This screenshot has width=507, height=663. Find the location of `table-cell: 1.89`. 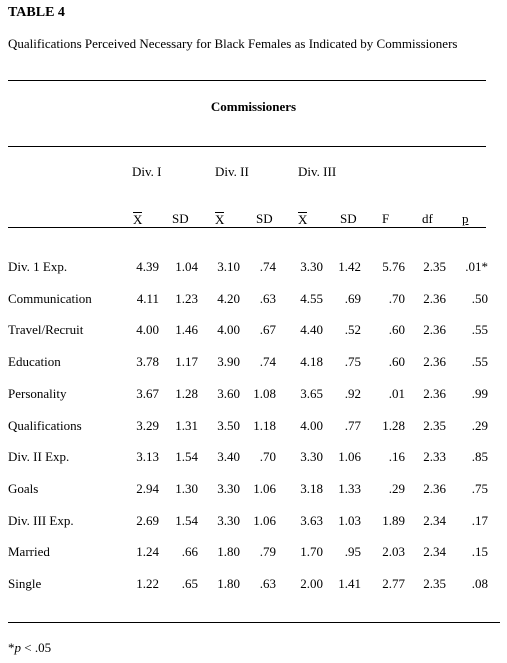

table-cell: 1.89 is located at coordinates (393, 520).